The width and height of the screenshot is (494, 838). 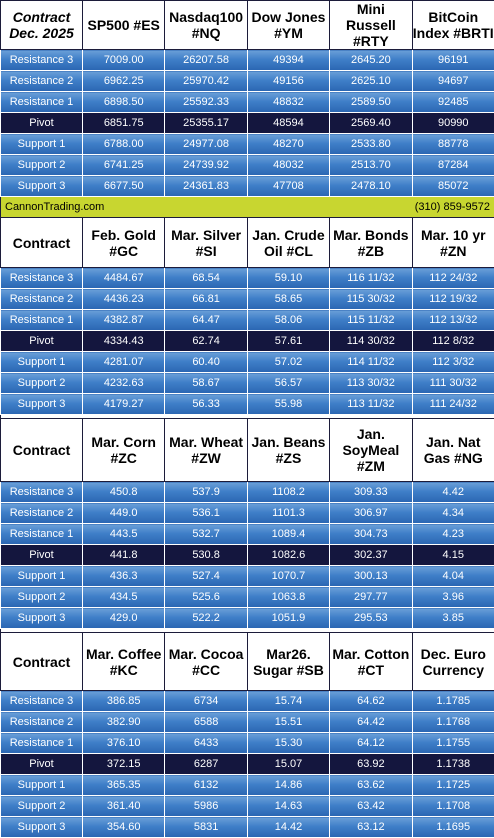 I want to click on level-value: 1051.9, so click(x=288, y=618).